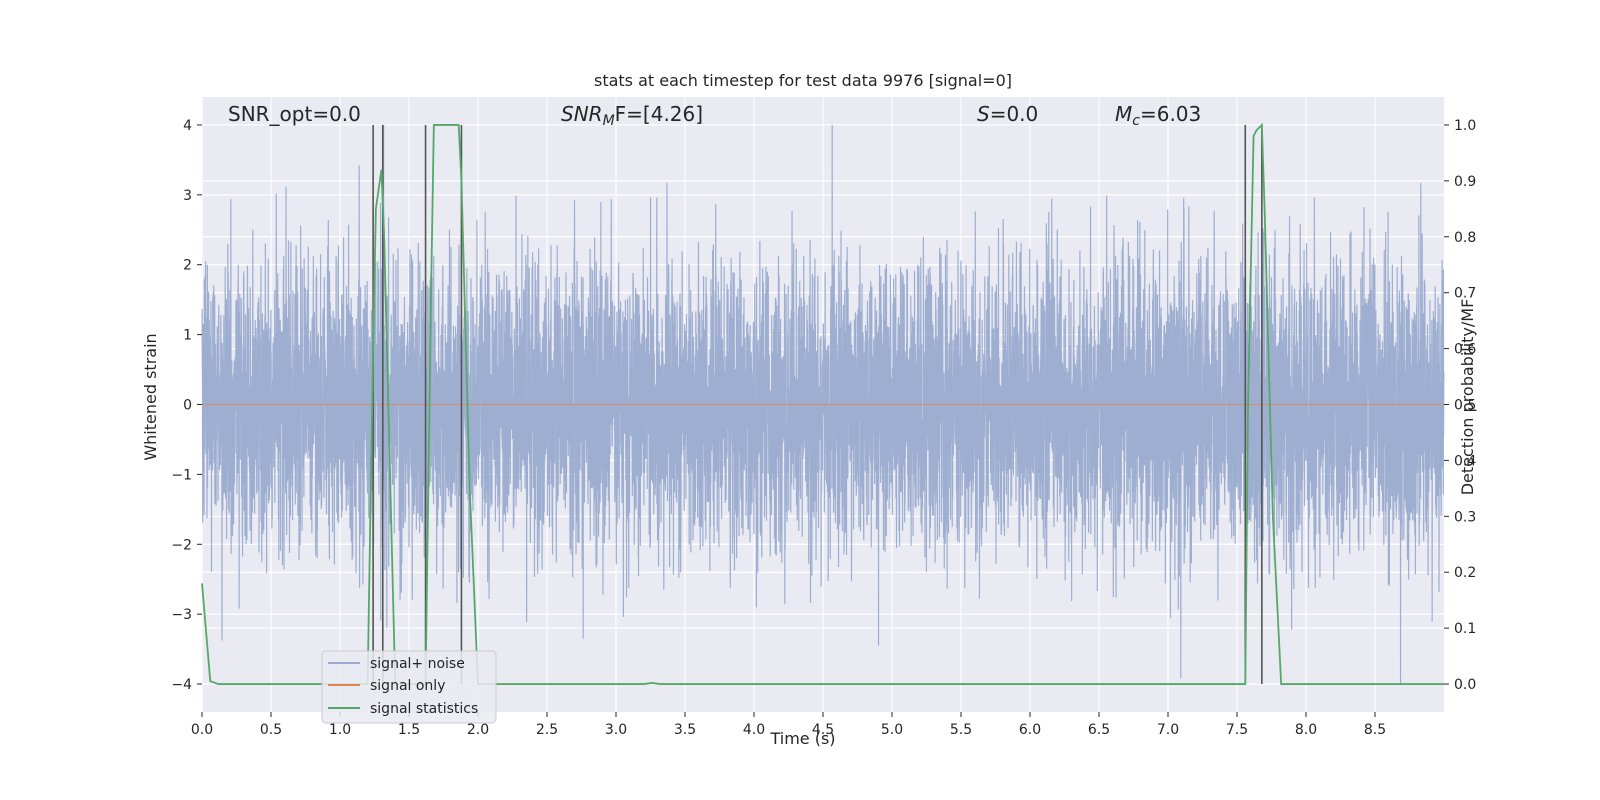  What do you see at coordinates (1237, 730) in the screenshot?
I see `x-tick-label: 7.5` at bounding box center [1237, 730].